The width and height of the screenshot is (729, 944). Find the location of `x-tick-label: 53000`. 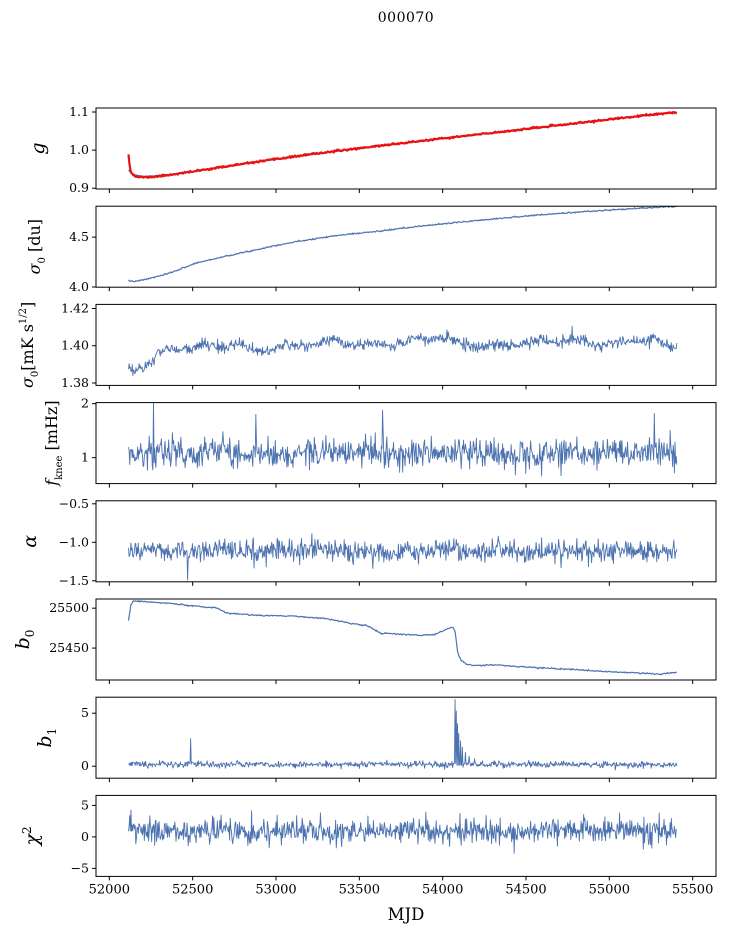

x-tick-label: 53000 is located at coordinates (275, 889).